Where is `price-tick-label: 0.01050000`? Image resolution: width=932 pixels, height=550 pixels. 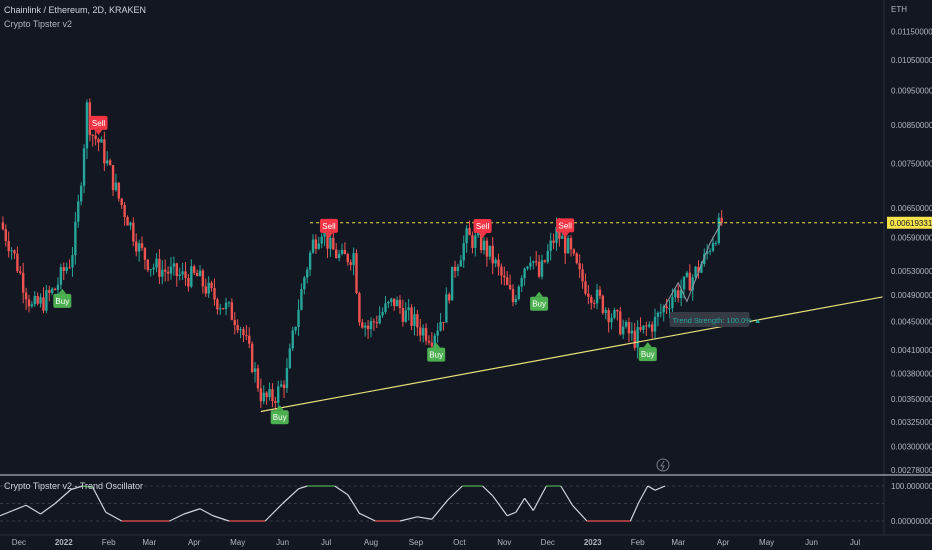 price-tick-label: 0.01050000 is located at coordinates (911, 60).